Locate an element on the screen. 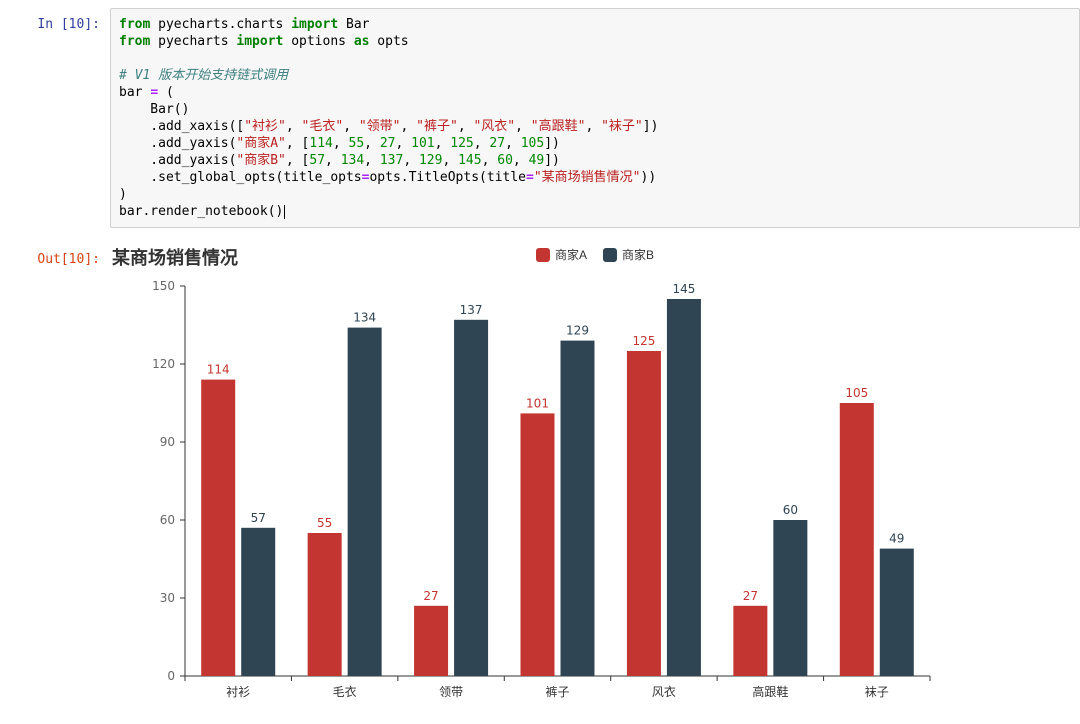  x-category-label: 毛衣 is located at coordinates (345, 691).